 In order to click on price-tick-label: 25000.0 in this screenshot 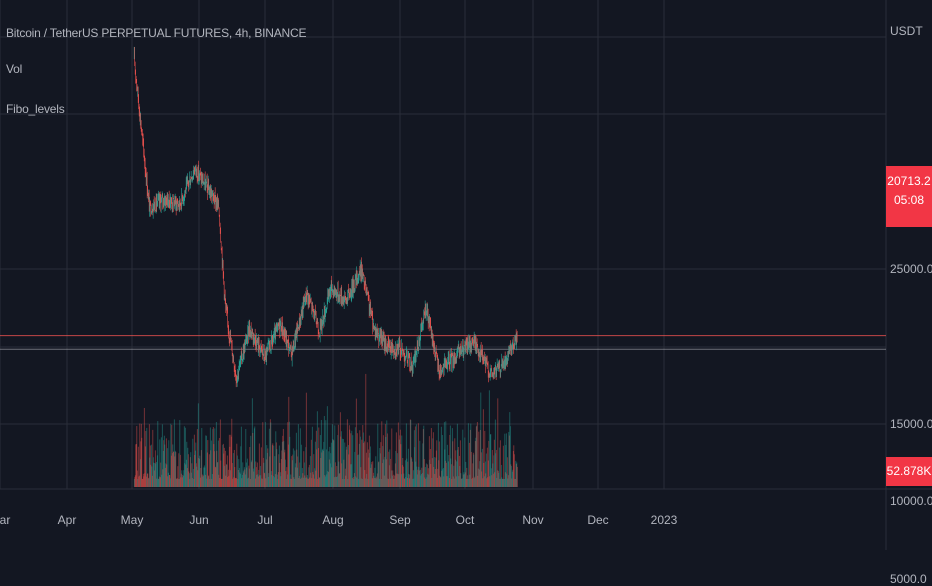, I will do `click(911, 269)`.